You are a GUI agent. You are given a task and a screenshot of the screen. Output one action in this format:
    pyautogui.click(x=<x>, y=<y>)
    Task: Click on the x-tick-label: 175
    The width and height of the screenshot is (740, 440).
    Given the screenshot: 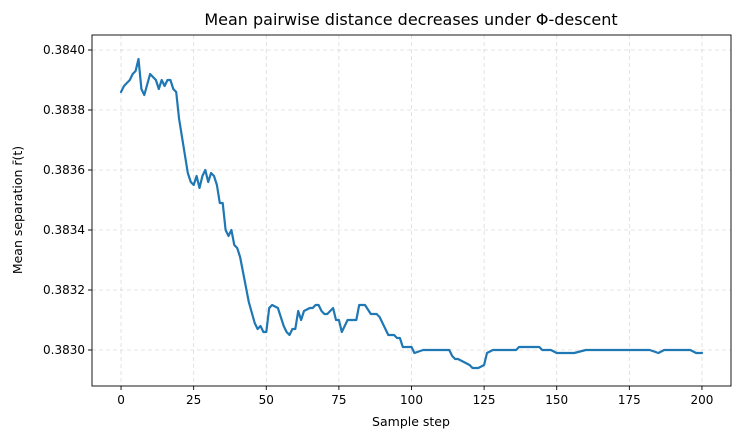 What is the action you would take?
    pyautogui.click(x=629, y=400)
    